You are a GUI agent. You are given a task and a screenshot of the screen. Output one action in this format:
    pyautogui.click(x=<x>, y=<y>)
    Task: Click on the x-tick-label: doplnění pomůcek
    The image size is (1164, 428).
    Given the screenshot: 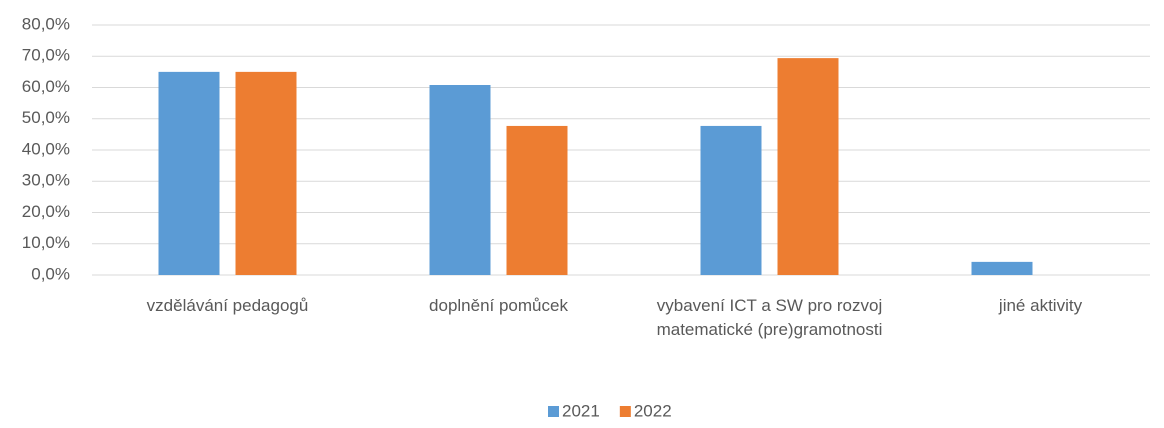 What is the action you would take?
    pyautogui.click(x=498, y=305)
    